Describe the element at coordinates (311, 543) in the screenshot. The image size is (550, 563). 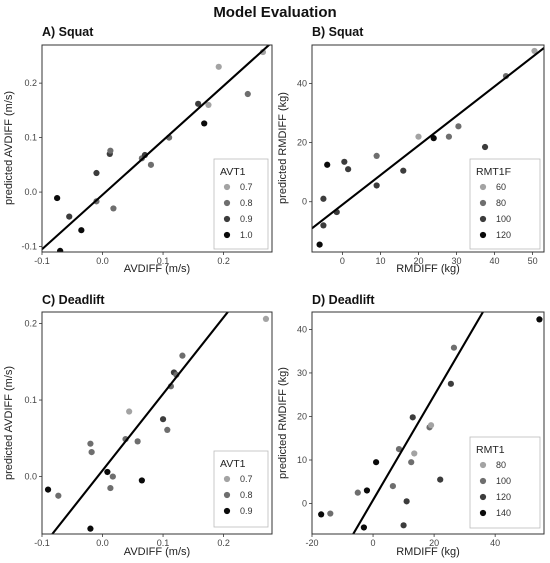
I see `x-tick-label: -20` at that location.